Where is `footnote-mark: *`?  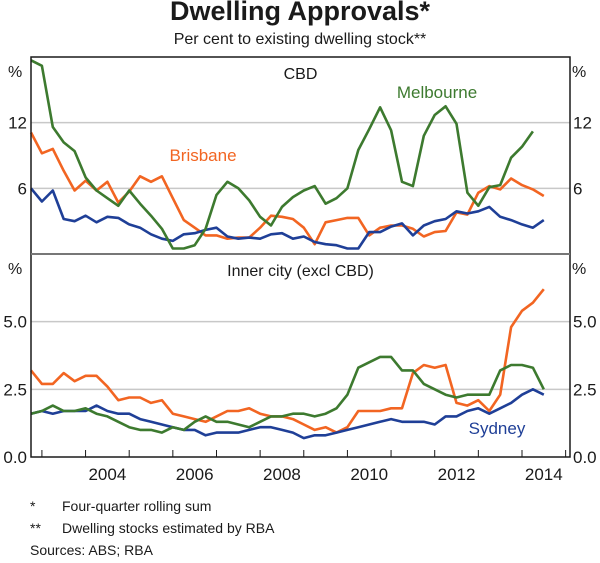 footnote-mark: * is located at coordinates (33, 506).